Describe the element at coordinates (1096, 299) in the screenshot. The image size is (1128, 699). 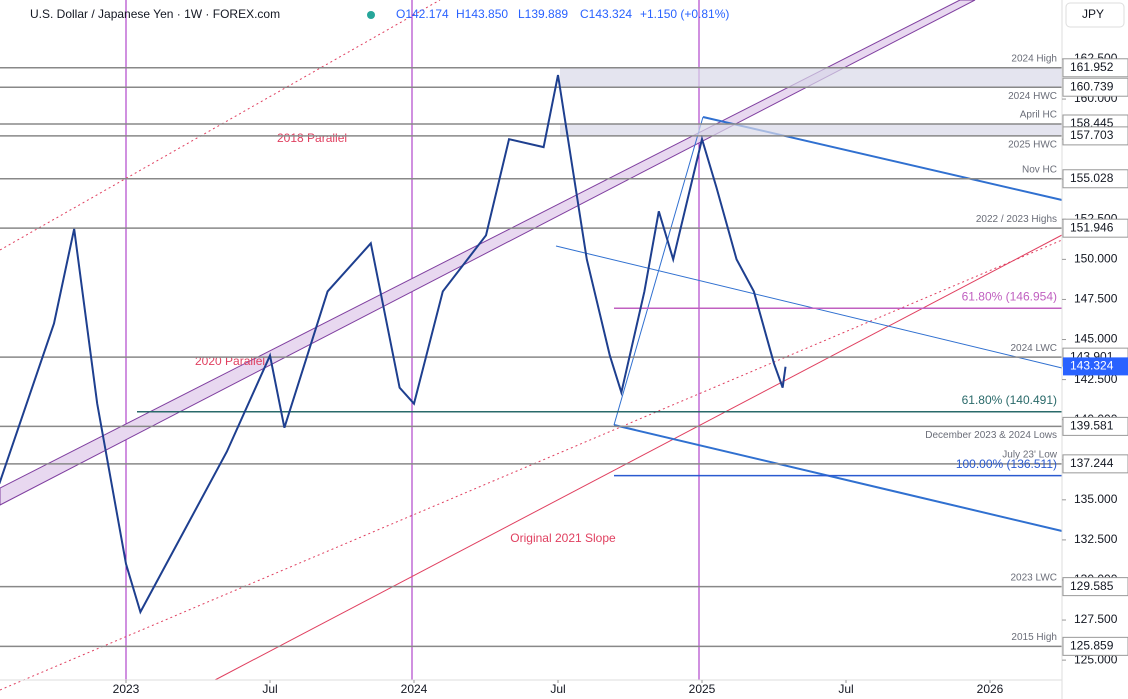
I see `y-tick-label: 147.500` at that location.